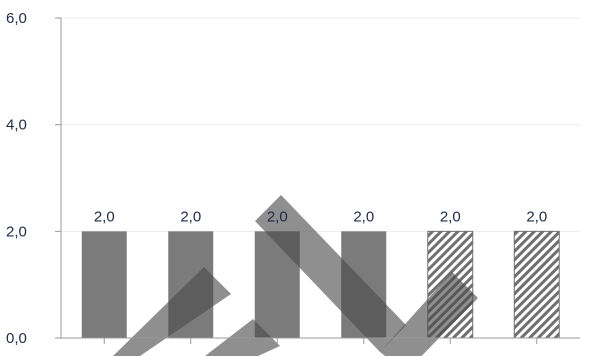 The image size is (589, 356). Describe the element at coordinates (16, 338) in the screenshot. I see `y-tick-label: 0,0` at that location.